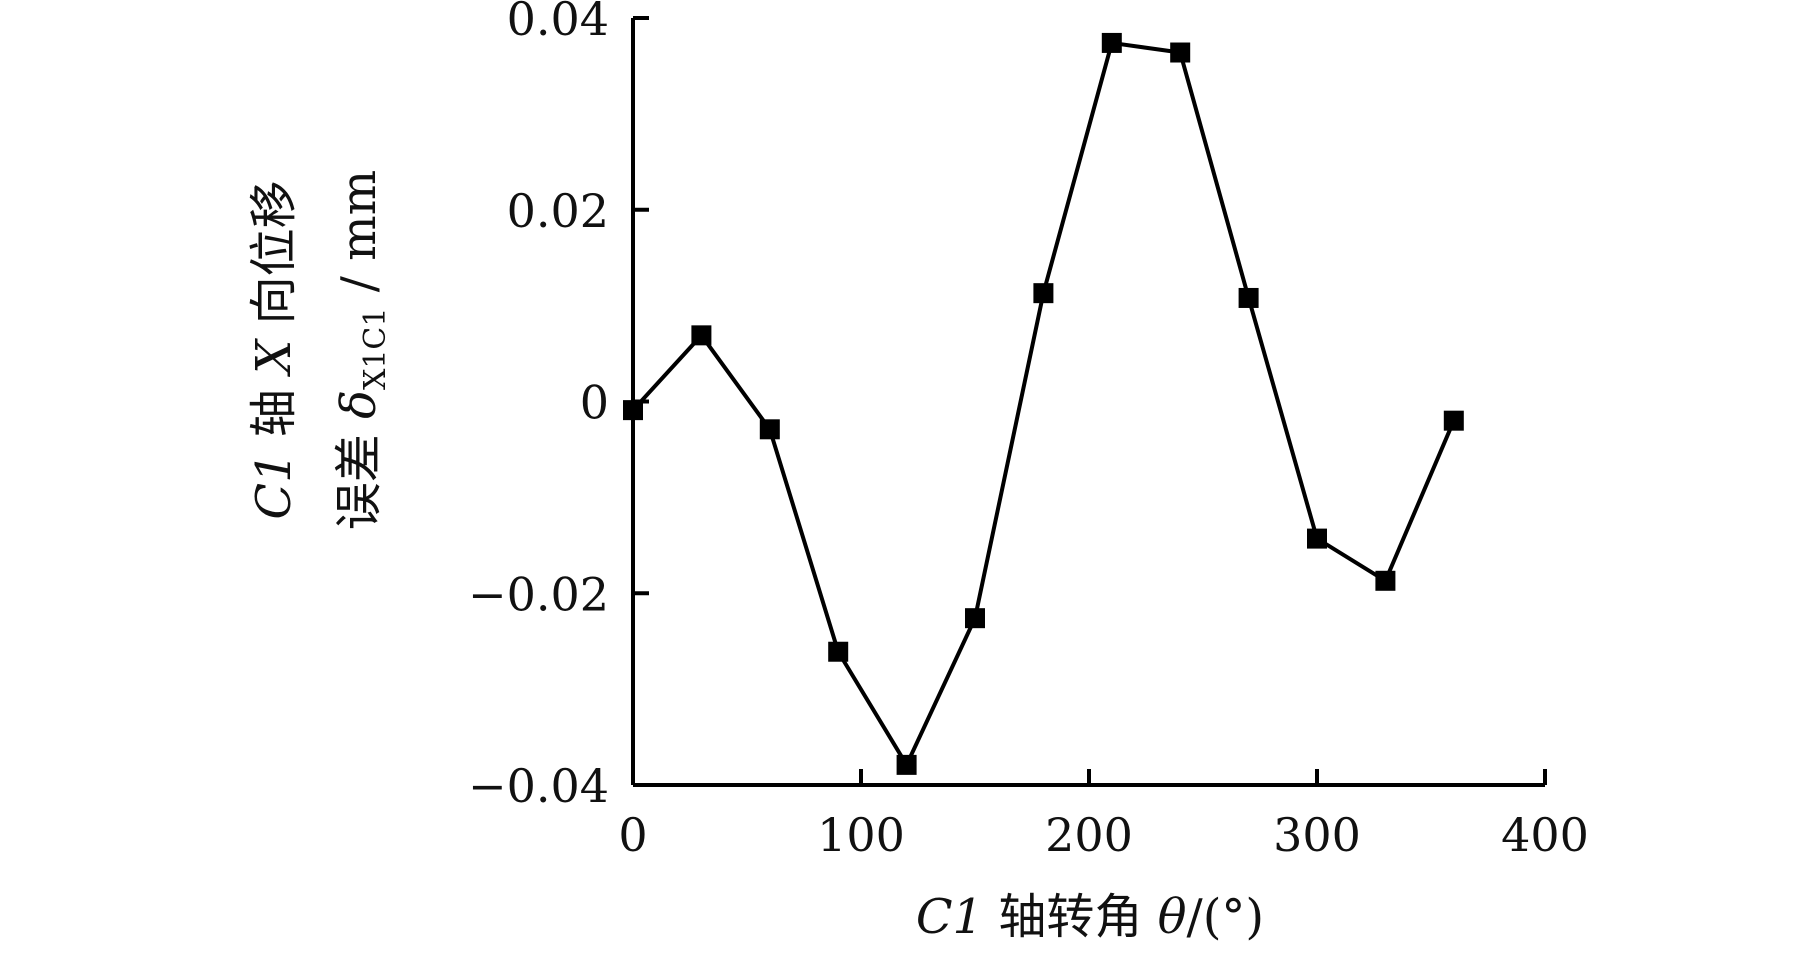 The height and width of the screenshot is (961, 1819). I want to click on y-tick-label: −0.04, so click(538, 786).